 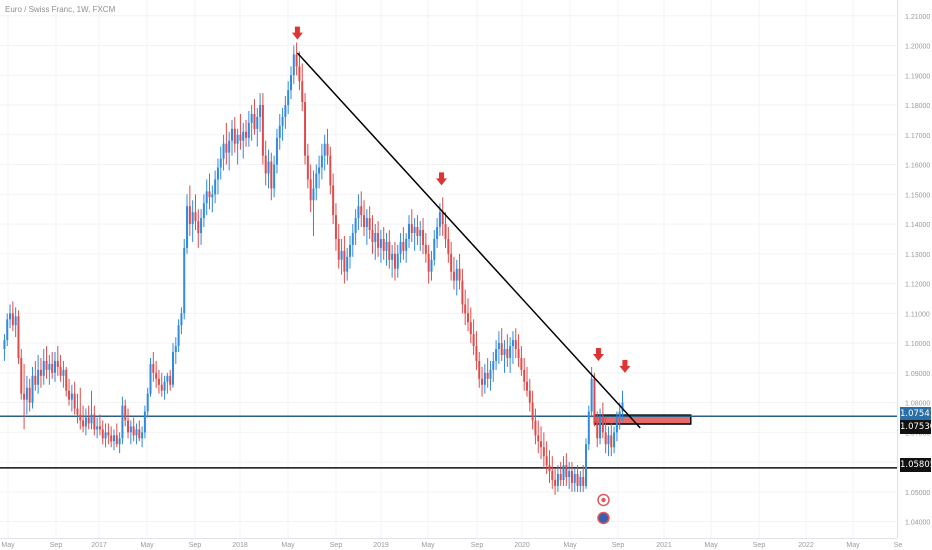 I want to click on price-tick-label: 1.15000, so click(x=917, y=195).